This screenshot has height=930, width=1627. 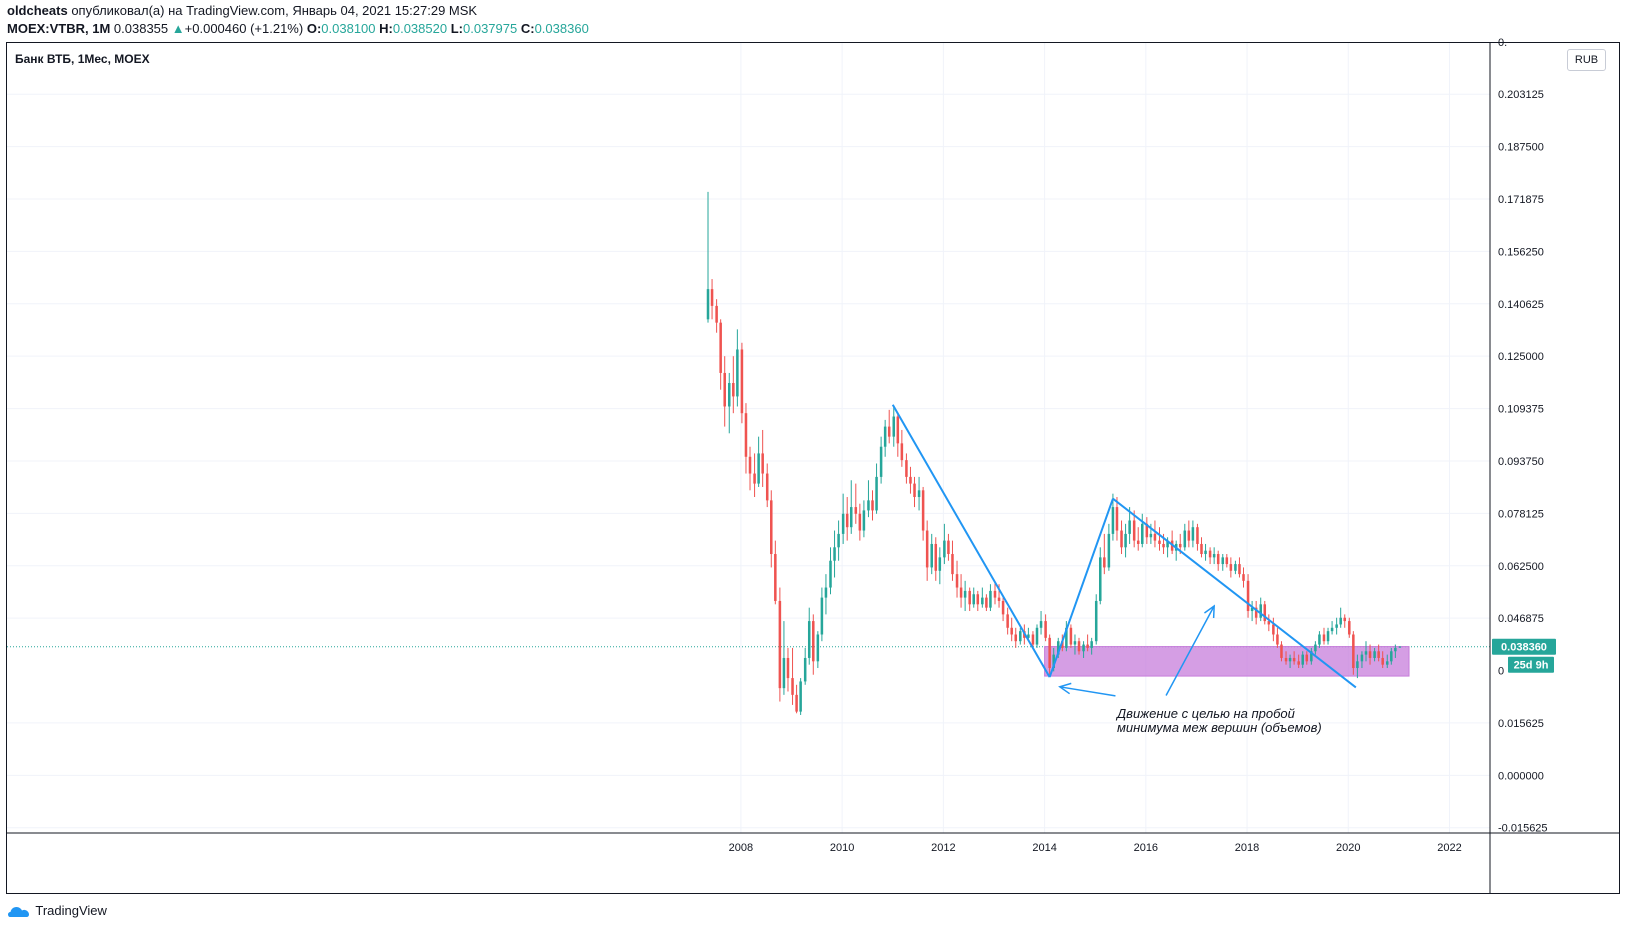 What do you see at coordinates (1348, 848) in the screenshot?
I see `x-tick-label: 2020` at bounding box center [1348, 848].